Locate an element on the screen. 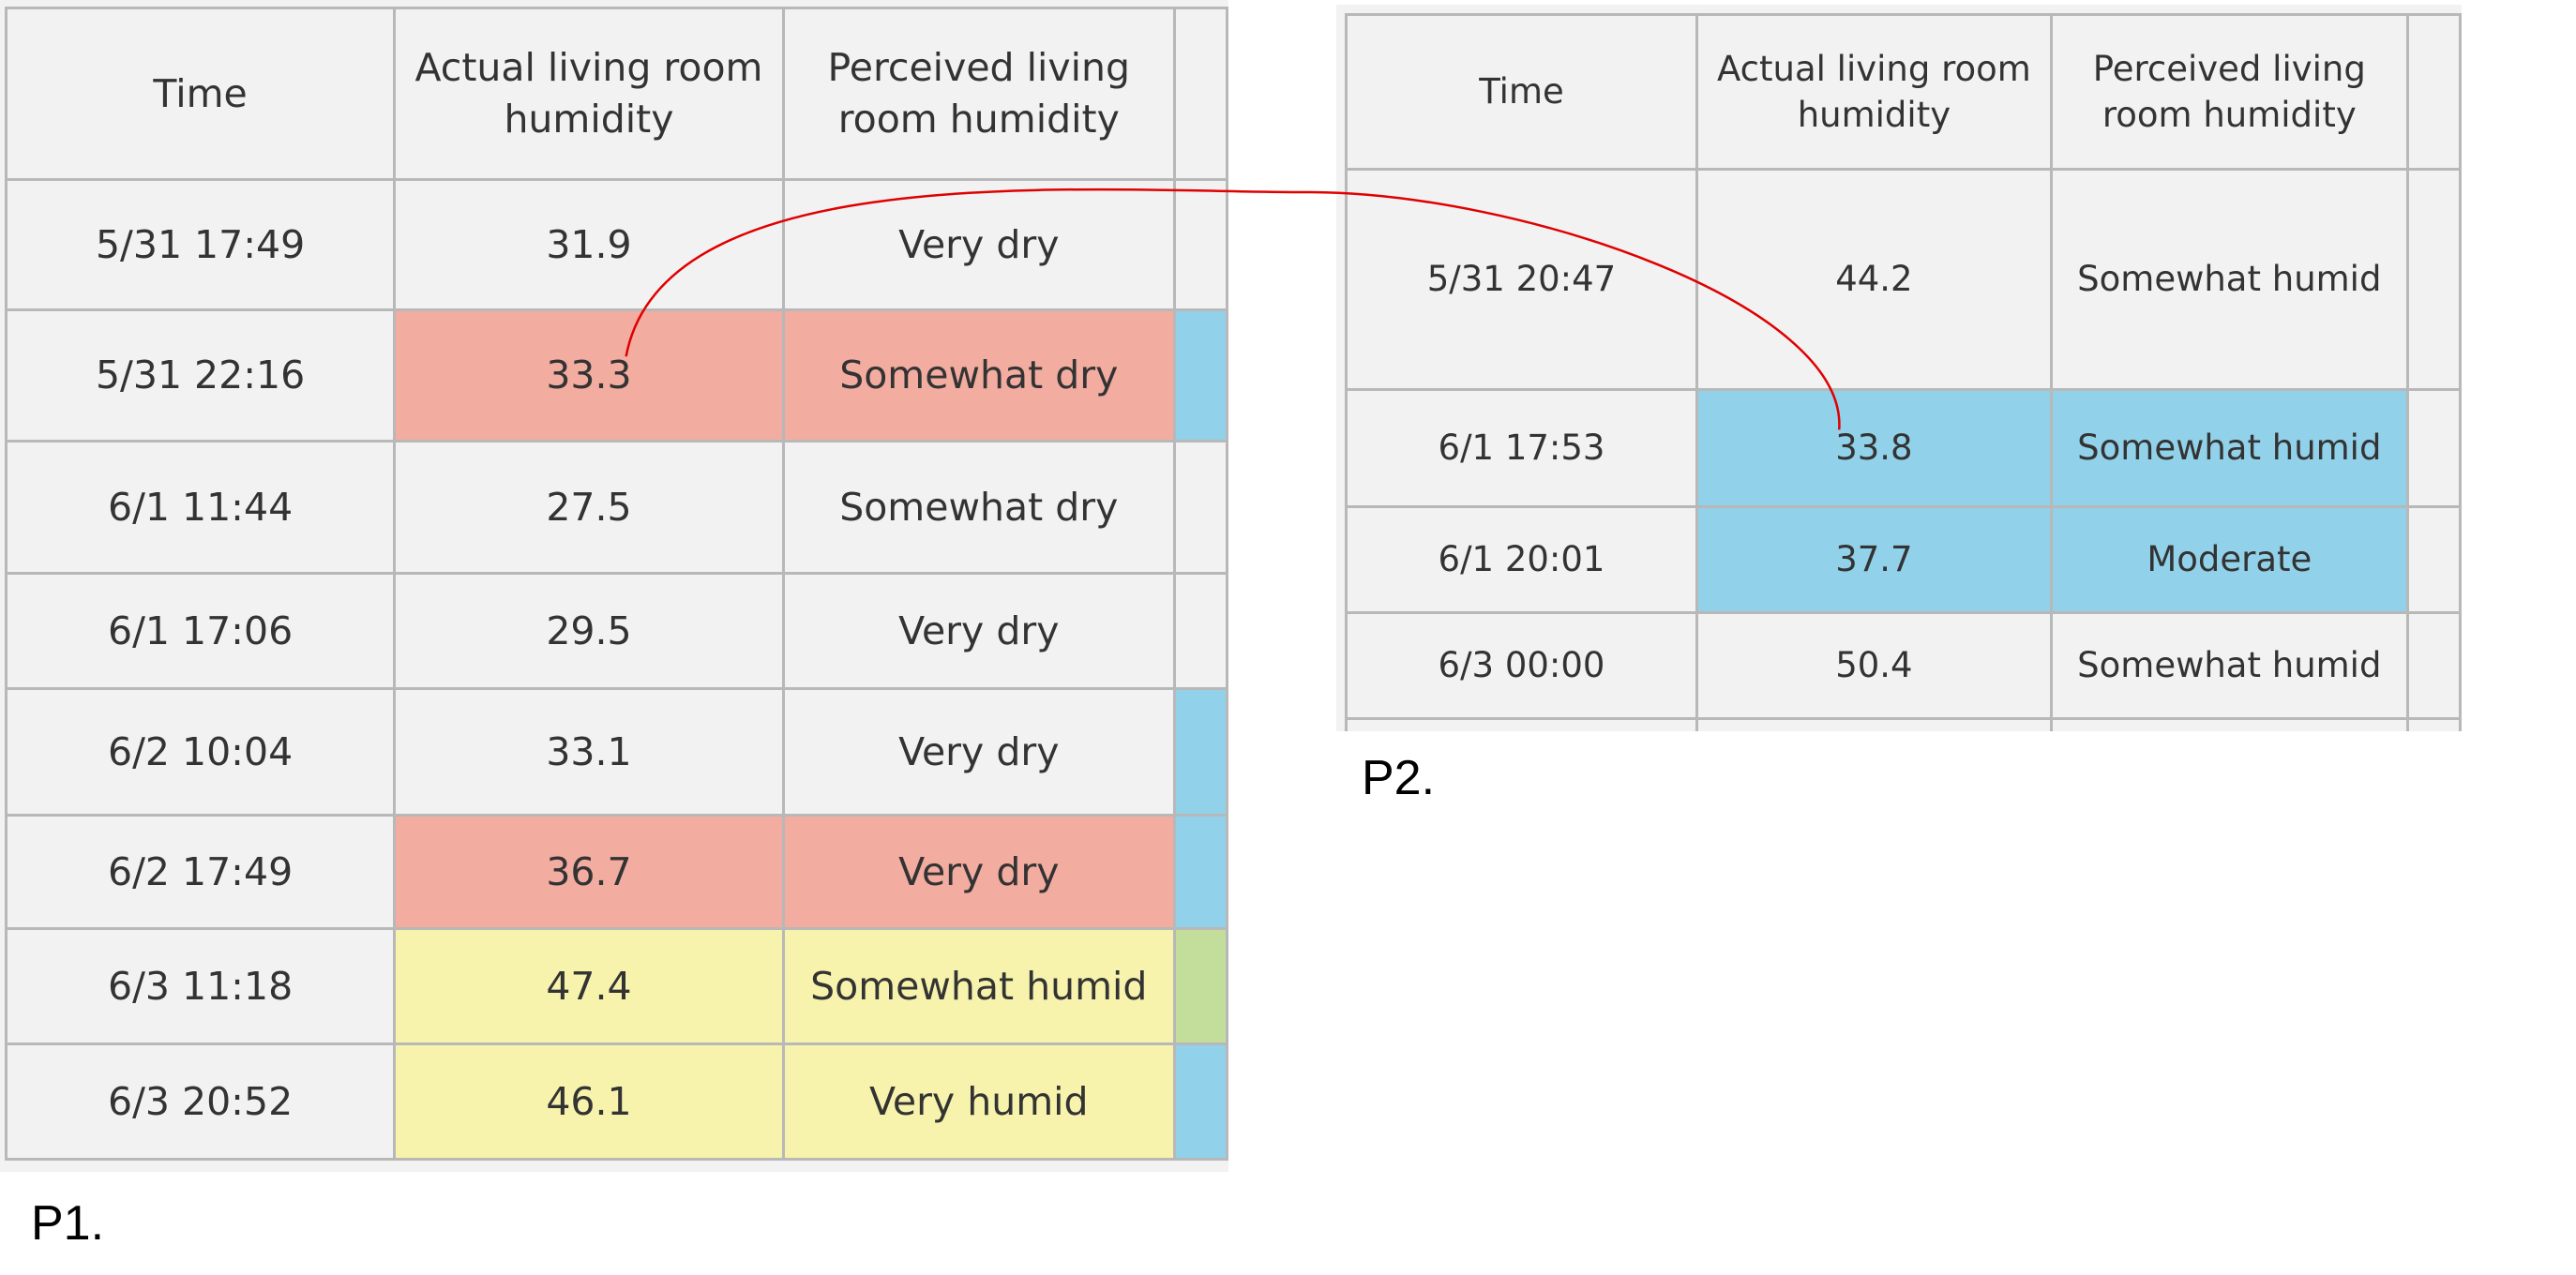 The height and width of the screenshot is (1275, 2576). table-row: 6/3 11:18 47.4 Somewhat humid is located at coordinates (616, 986).